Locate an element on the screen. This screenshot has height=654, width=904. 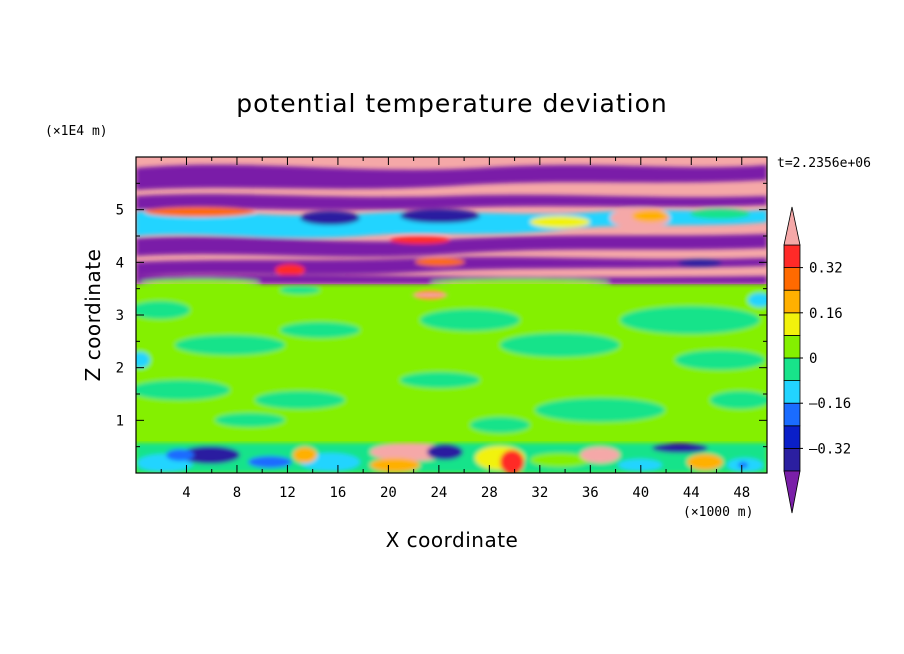
x-axis-unit: (×1000 m) is located at coordinates (718, 512).